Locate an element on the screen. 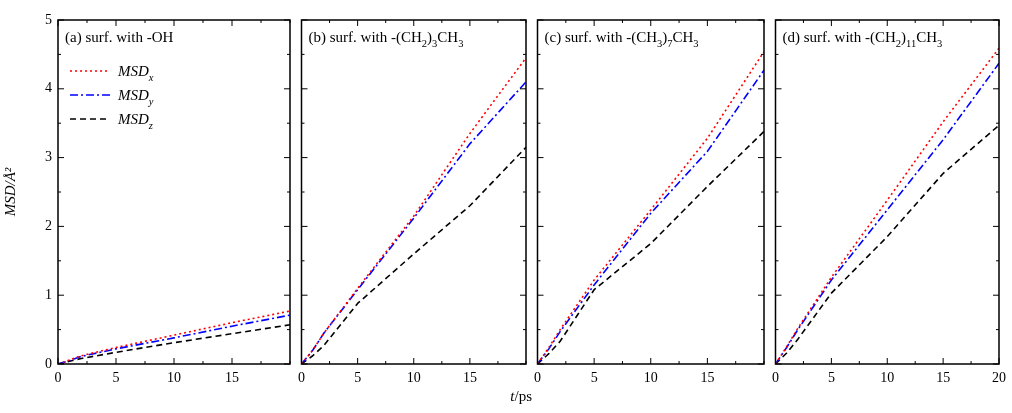 The image size is (1012, 413). y-tick-label: 2 is located at coordinates (48, 226).